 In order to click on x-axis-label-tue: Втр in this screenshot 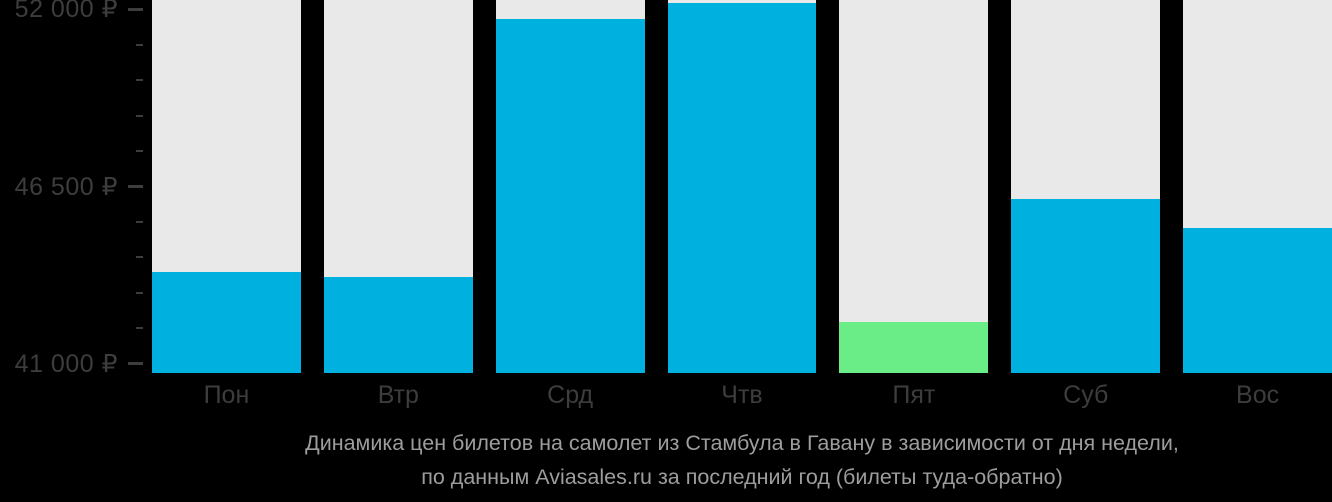, I will do `click(398, 395)`.